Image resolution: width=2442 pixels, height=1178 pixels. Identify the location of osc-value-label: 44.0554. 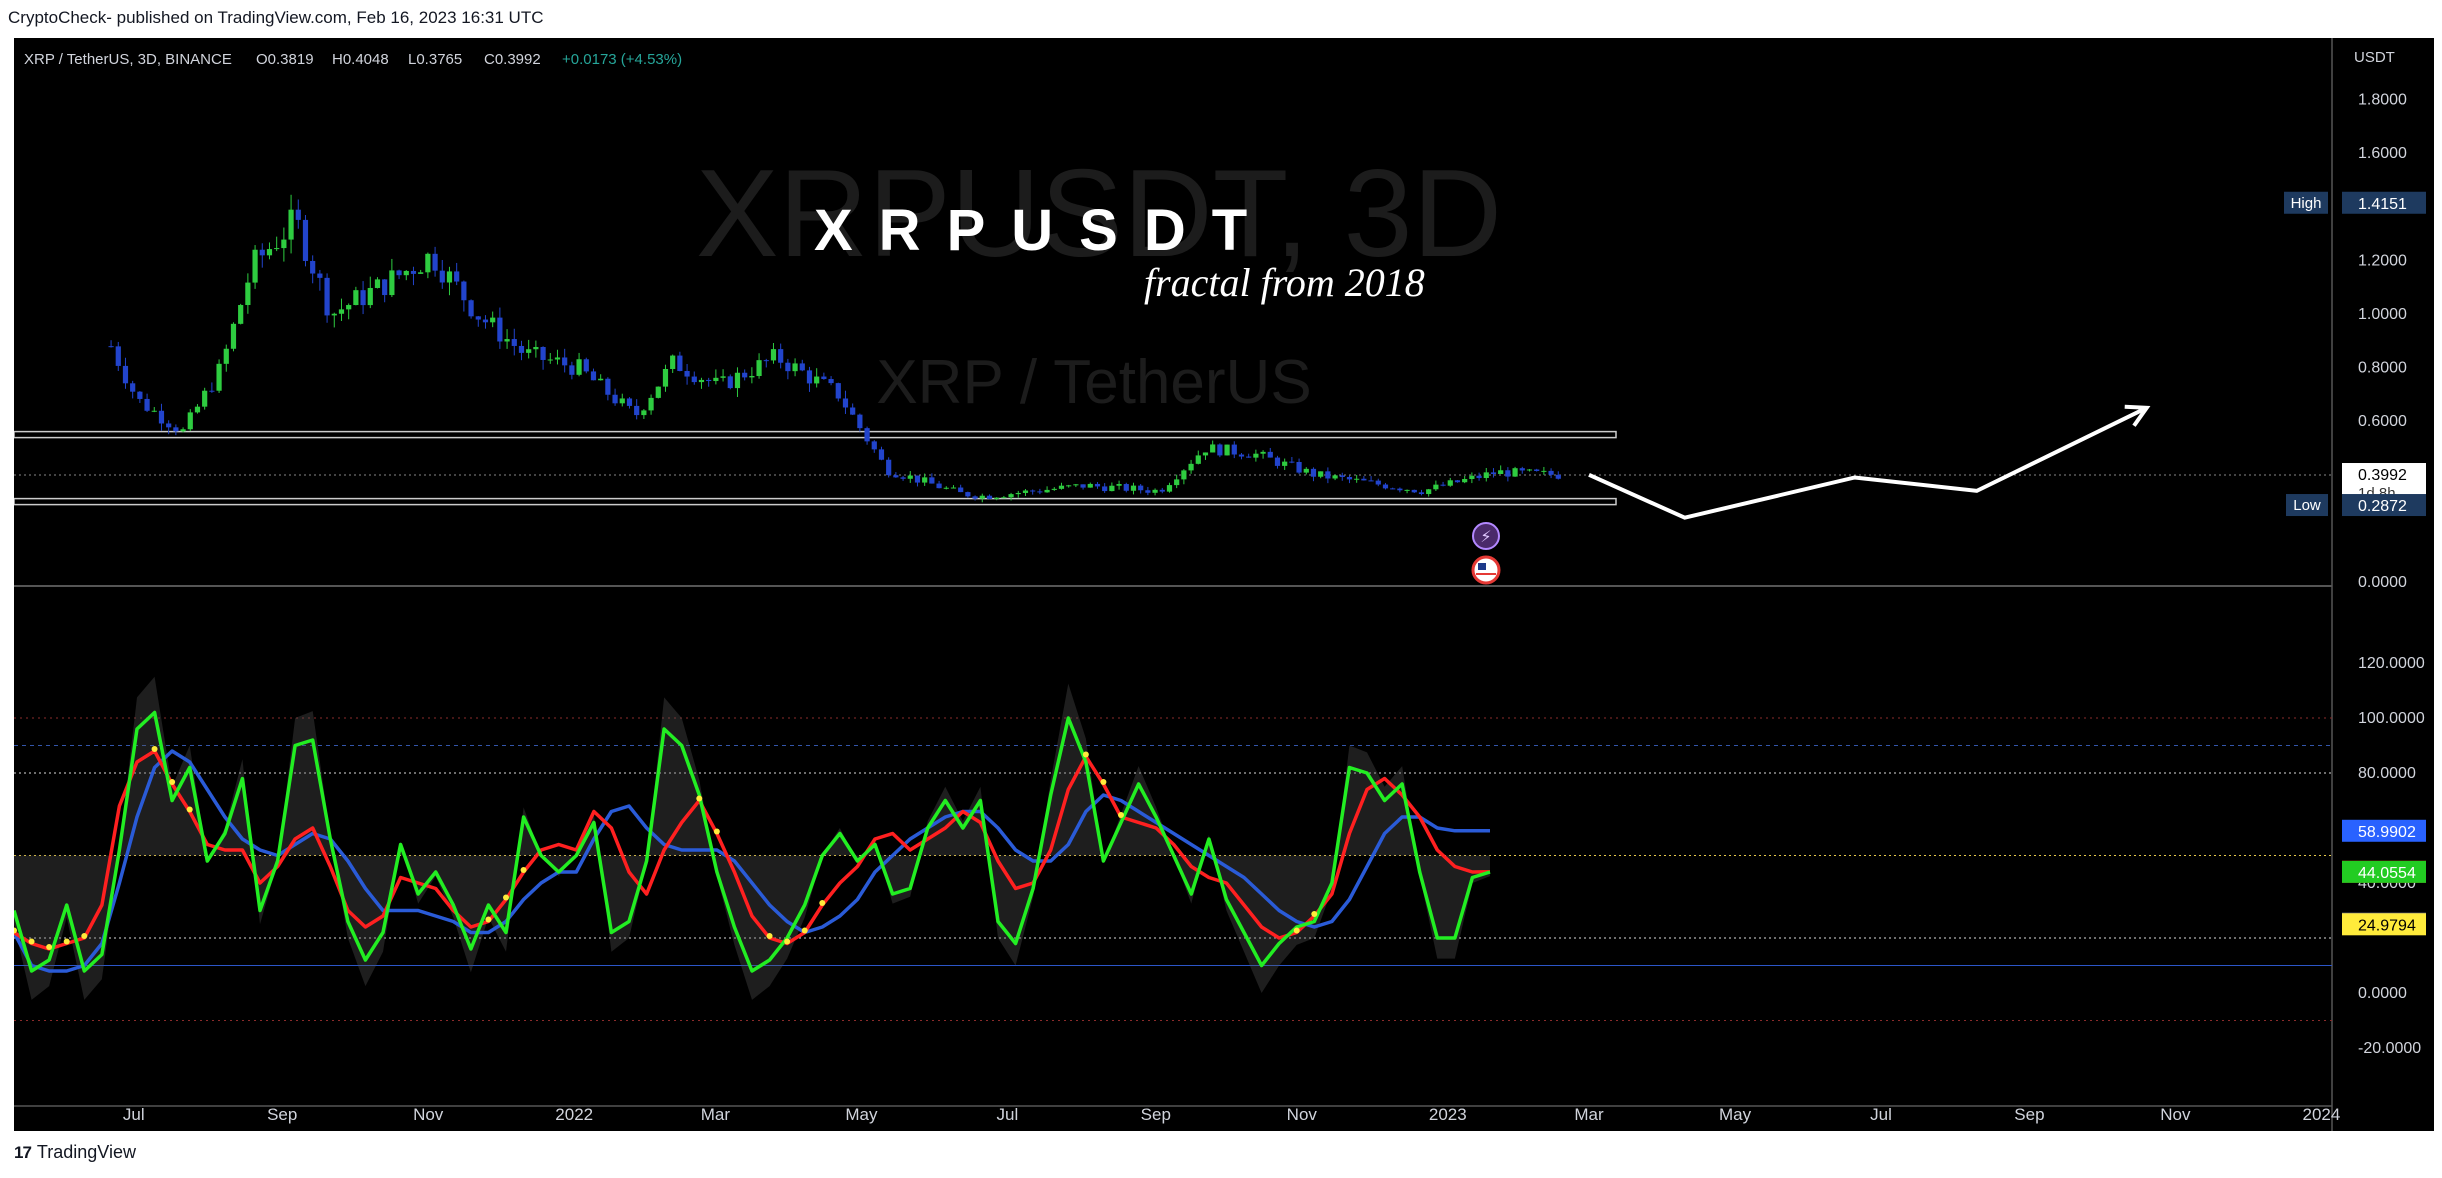
(2387, 873).